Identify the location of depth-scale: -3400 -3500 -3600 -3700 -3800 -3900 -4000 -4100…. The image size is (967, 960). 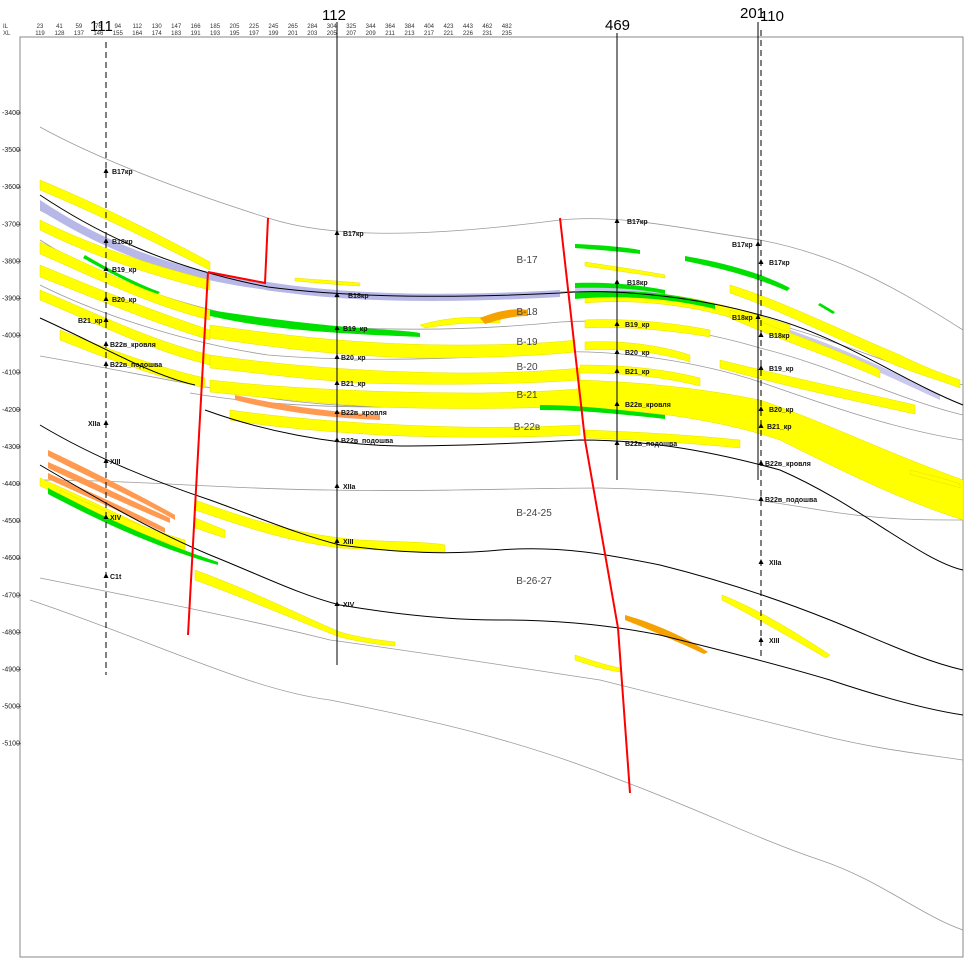
(11, 429).